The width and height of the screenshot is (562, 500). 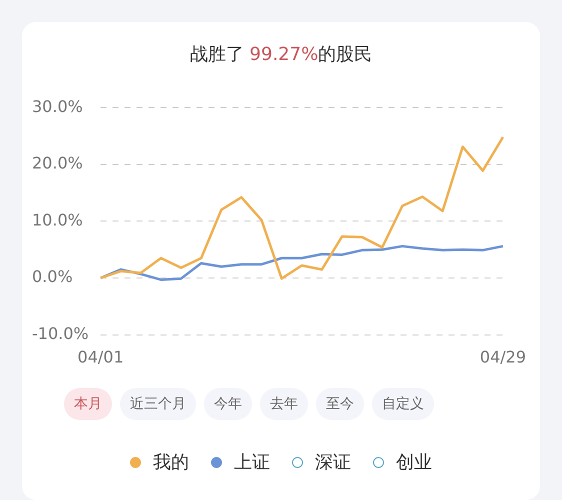 I want to click on text: 自定义, so click(x=403, y=404).